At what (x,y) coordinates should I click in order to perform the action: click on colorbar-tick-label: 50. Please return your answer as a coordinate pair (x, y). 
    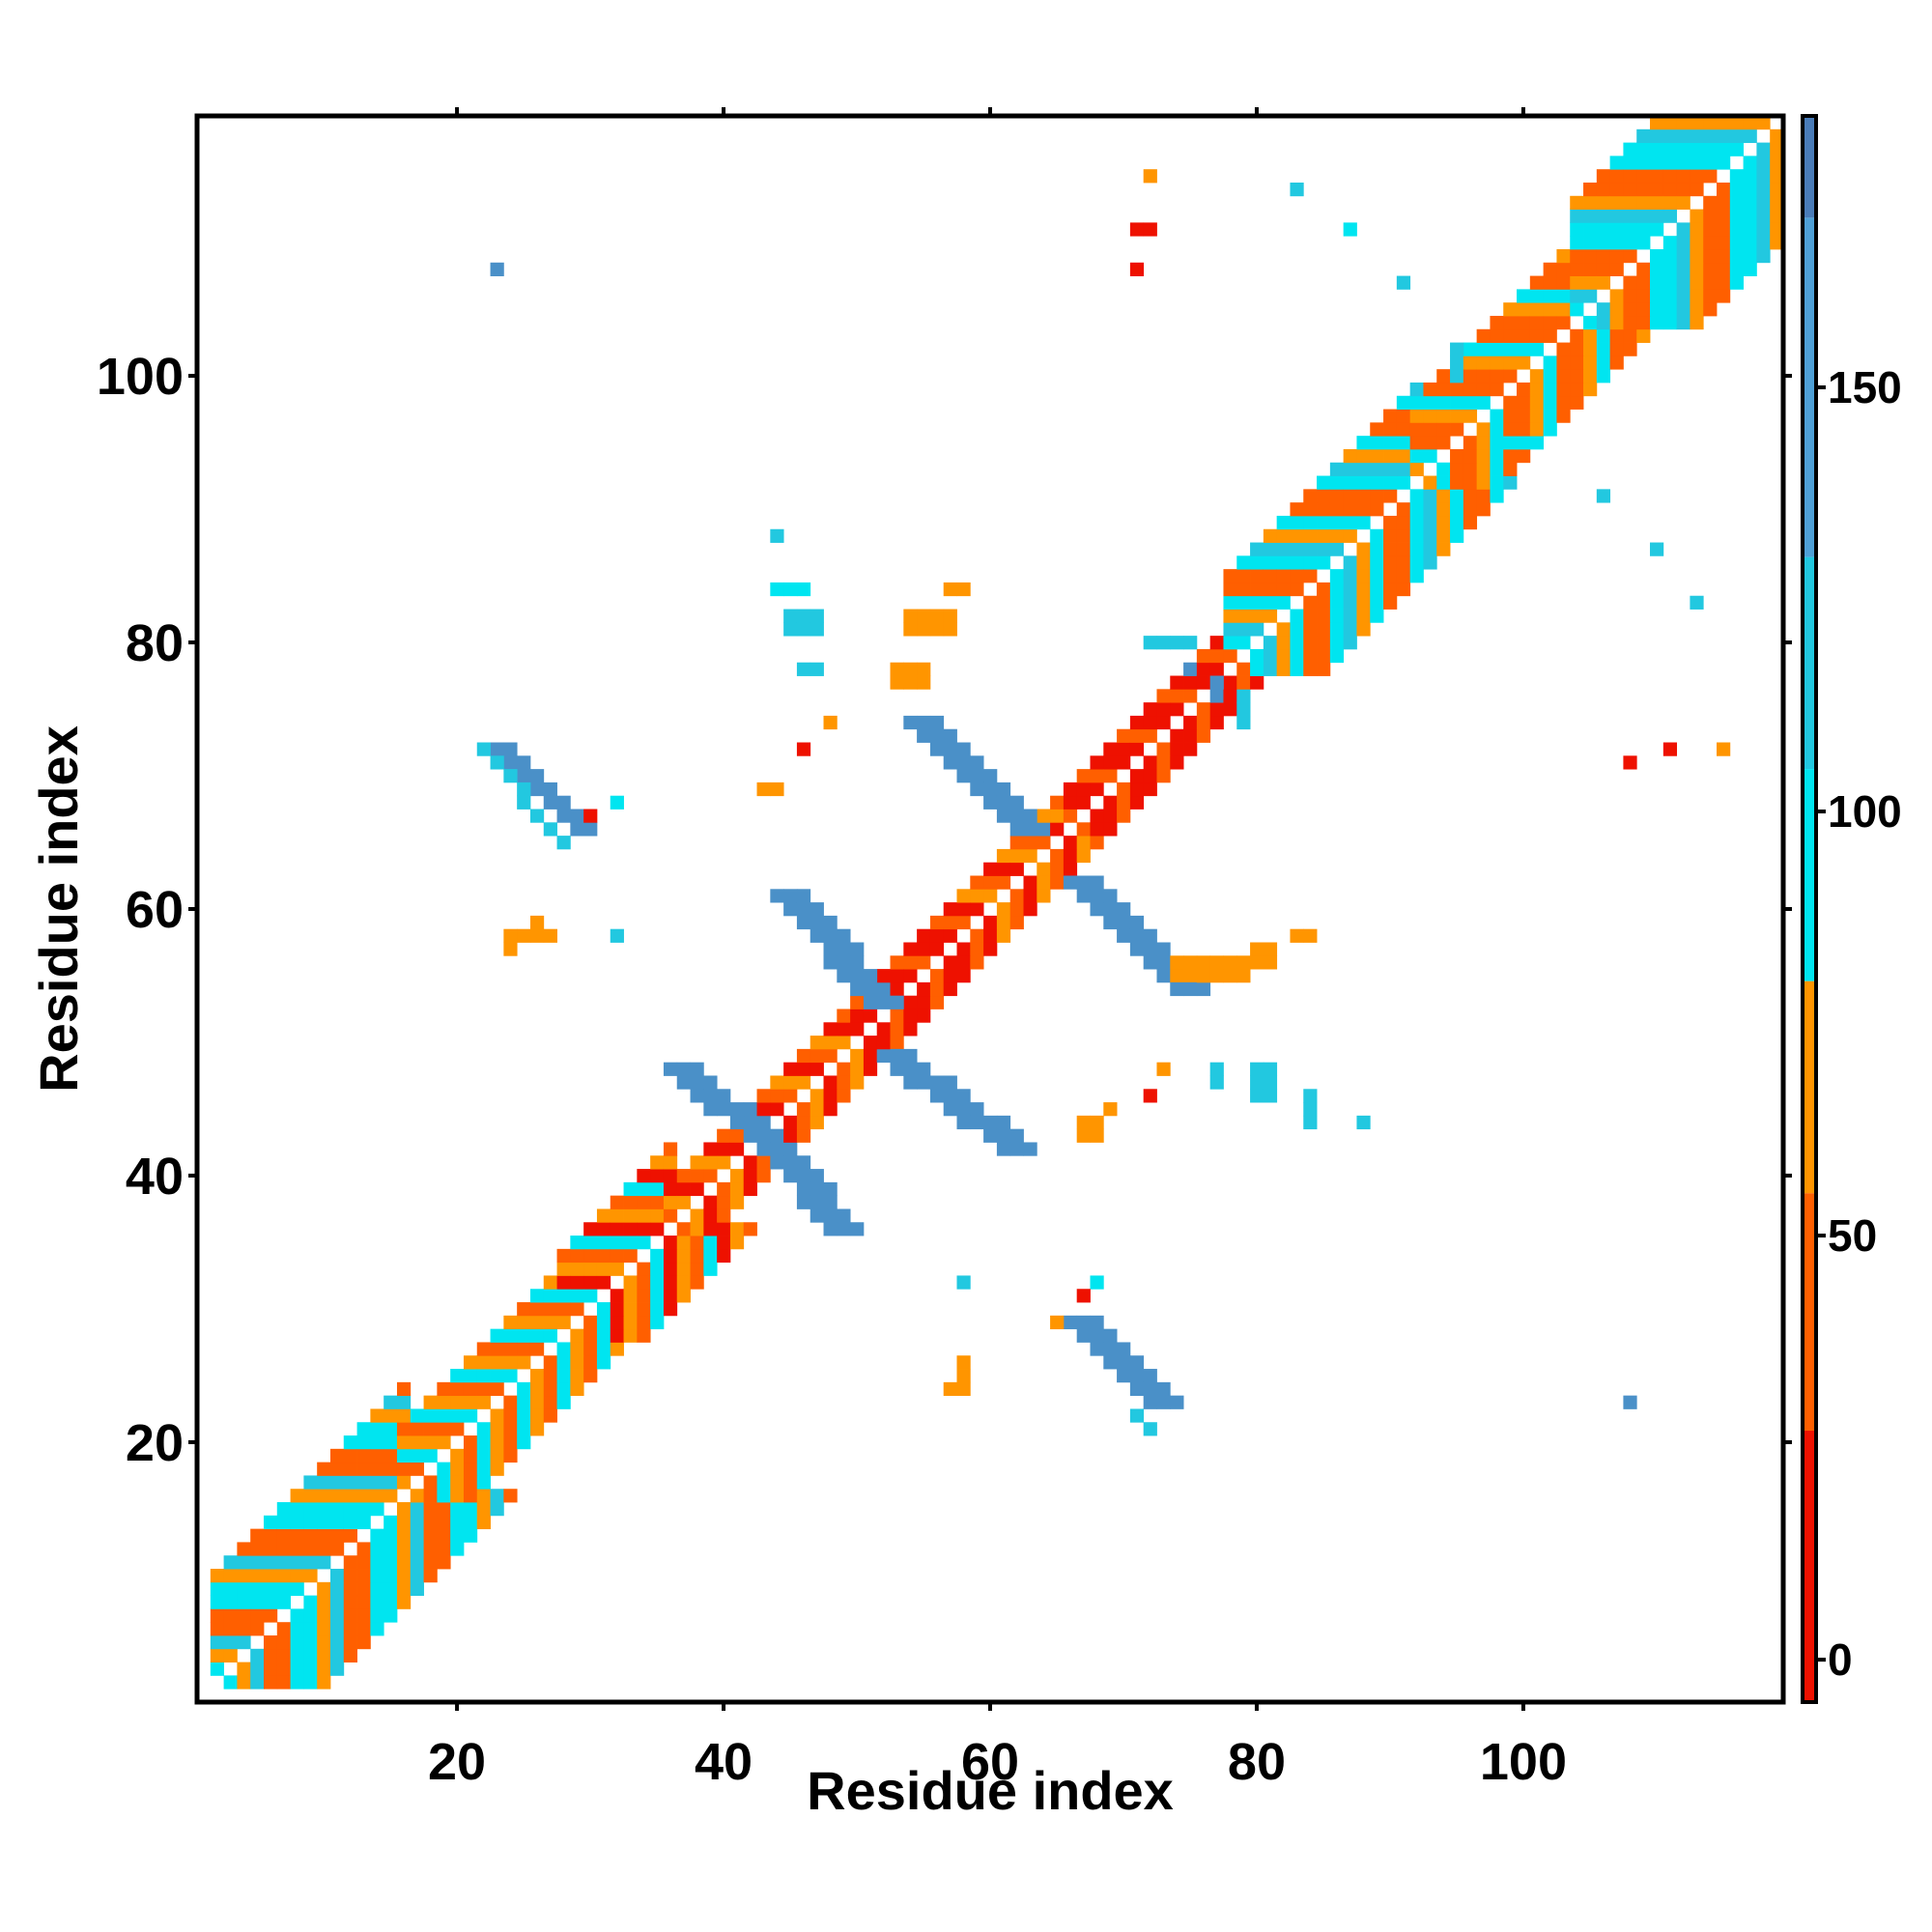
    Looking at the image, I should click on (1852, 1235).